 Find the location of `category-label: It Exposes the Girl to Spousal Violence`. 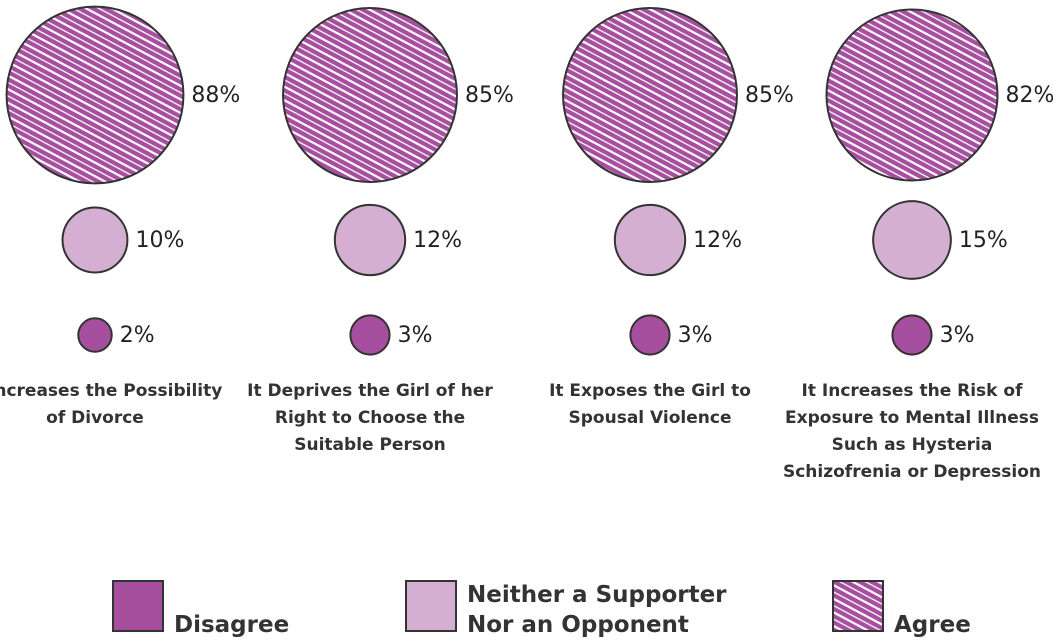

category-label: It Exposes the Girl to Spousal Violence is located at coordinates (650, 404).